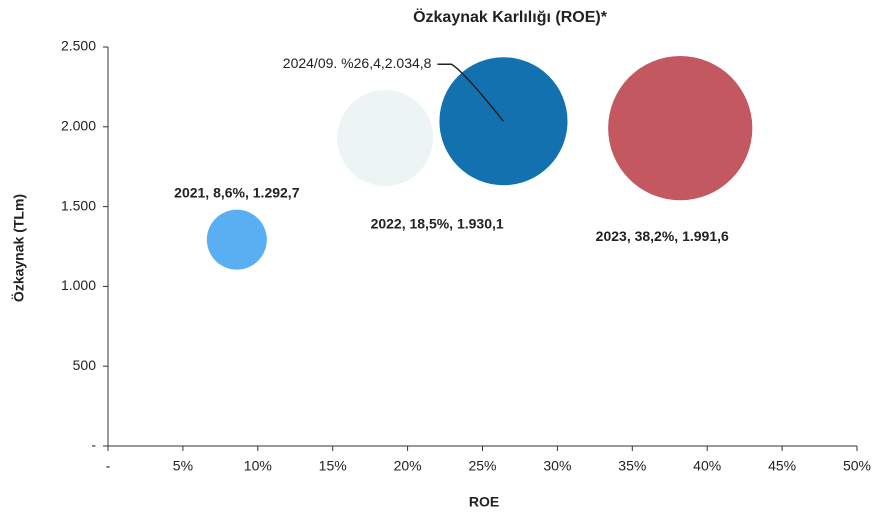  What do you see at coordinates (662, 236) in the screenshot?
I see `data-label: 2023, 38,2%, 1.991,6` at bounding box center [662, 236].